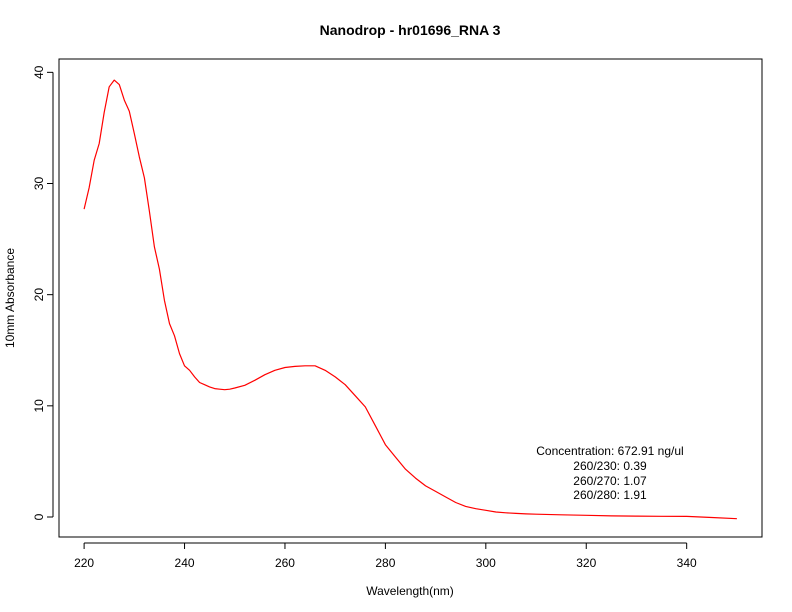 The height and width of the screenshot is (612, 792). Describe the element at coordinates (39, 406) in the screenshot. I see `y-tick-label: 10` at that location.